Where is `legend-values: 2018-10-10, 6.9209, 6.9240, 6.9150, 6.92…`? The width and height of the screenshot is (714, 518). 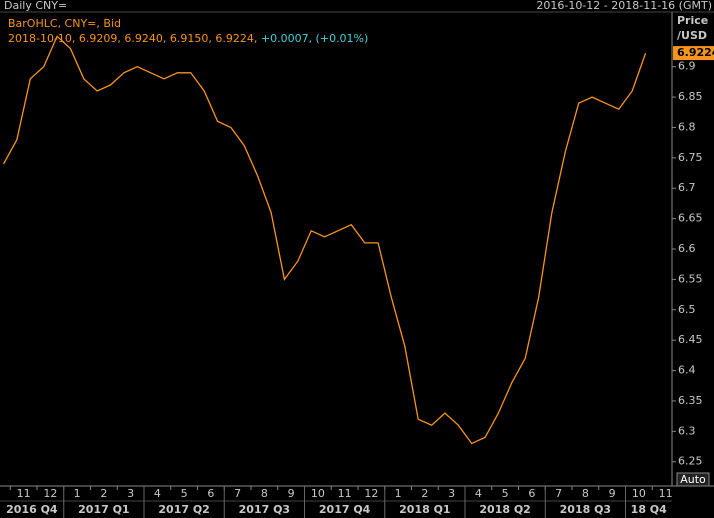 legend-values: 2018-10-10, 6.9209, 6.9240, 6.9150, 6.92… is located at coordinates (188, 38).